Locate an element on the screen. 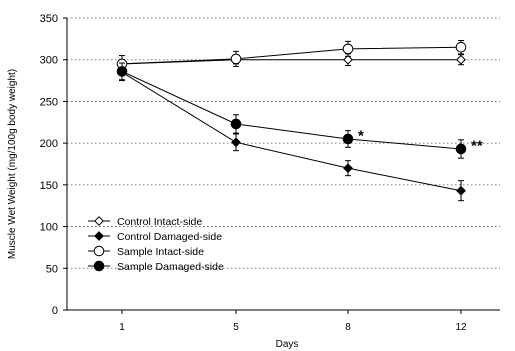 The height and width of the screenshot is (351, 515). x-tick-label: 5 is located at coordinates (236, 327).